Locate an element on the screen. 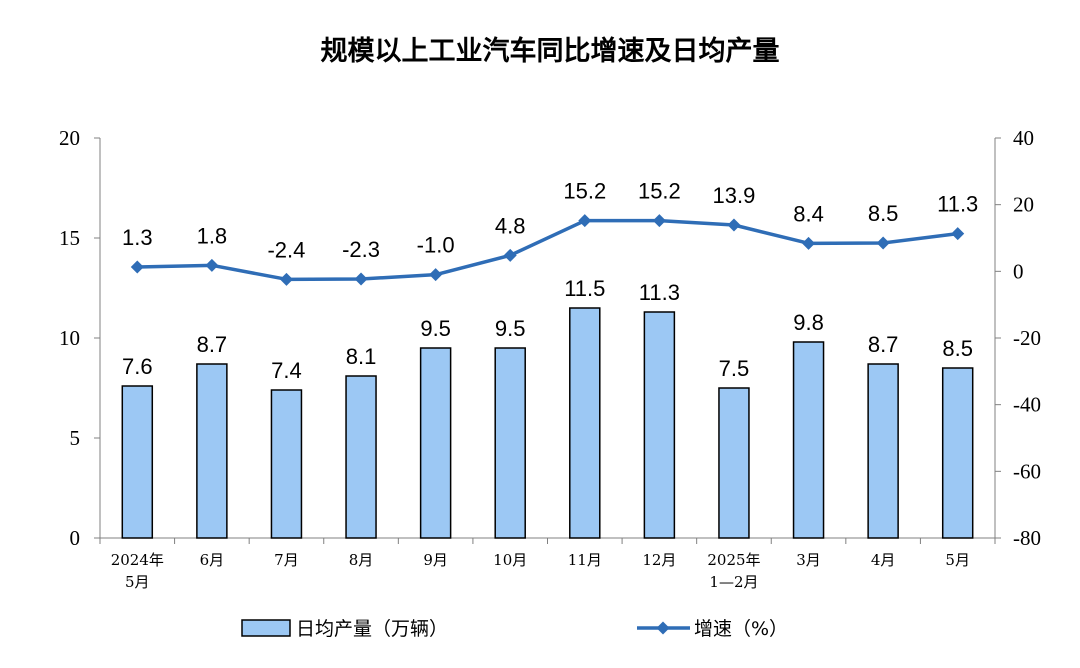 Image resolution: width=1080 pixels, height=668 pixels. line-value-label: 8.5 is located at coordinates (883, 213).